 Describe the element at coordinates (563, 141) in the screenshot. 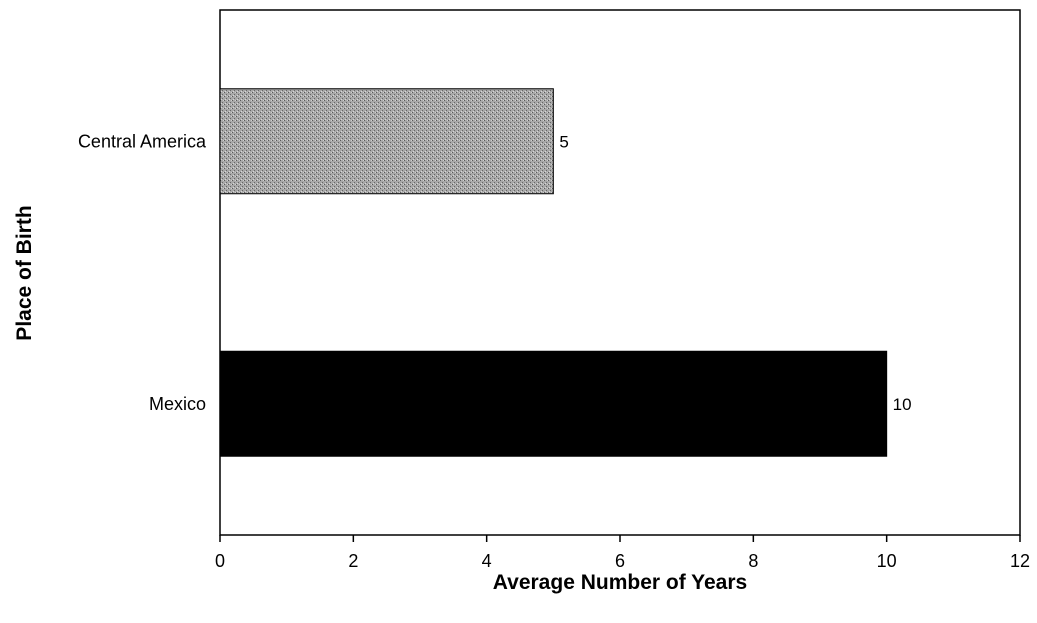

I see `data-label: 5` at that location.